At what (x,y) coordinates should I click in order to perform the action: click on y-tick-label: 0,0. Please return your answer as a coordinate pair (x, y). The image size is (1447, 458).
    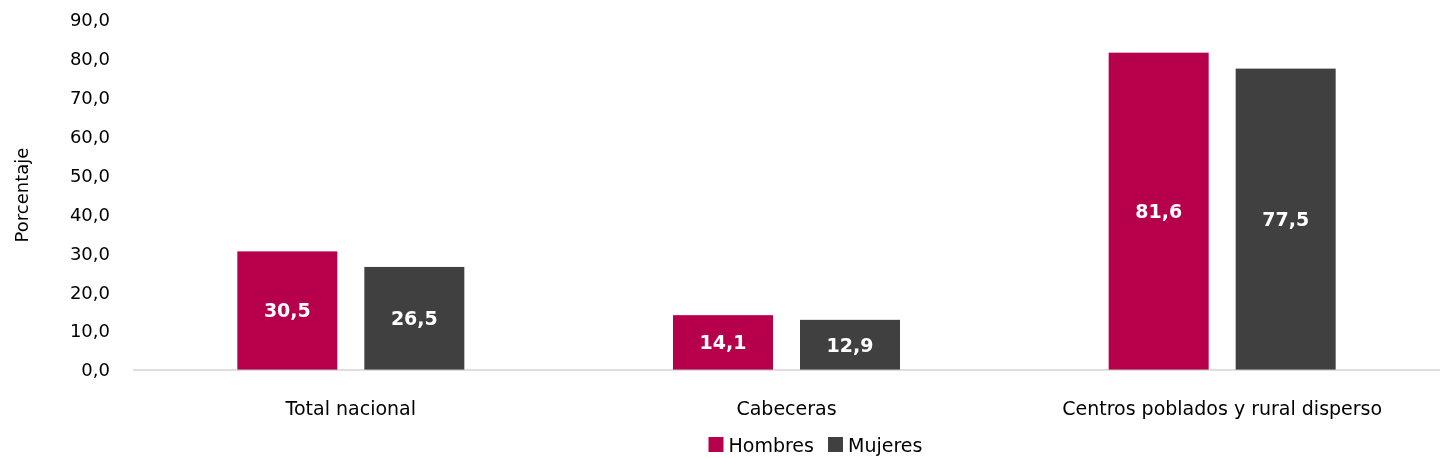
    Looking at the image, I should click on (95, 370).